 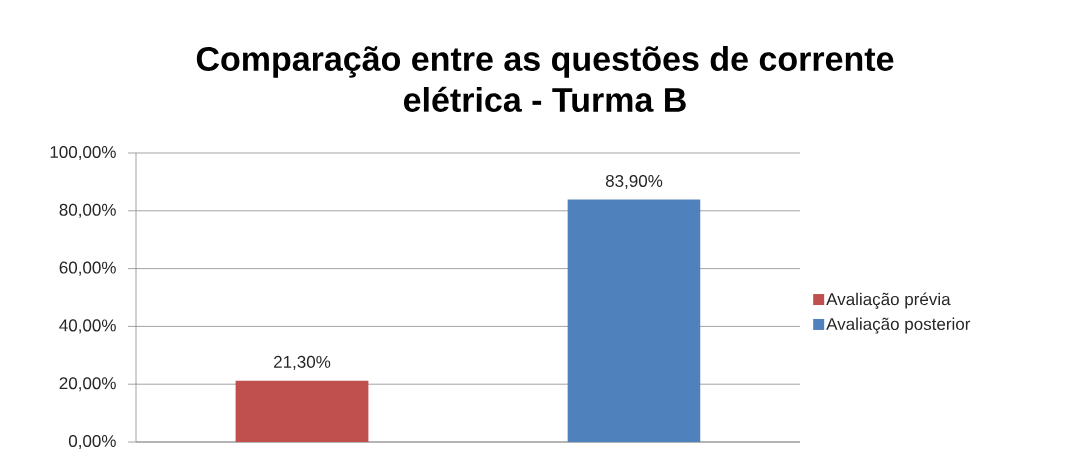 What do you see at coordinates (898, 325) in the screenshot?
I see `legend-label: Avaliação posterior` at bounding box center [898, 325].